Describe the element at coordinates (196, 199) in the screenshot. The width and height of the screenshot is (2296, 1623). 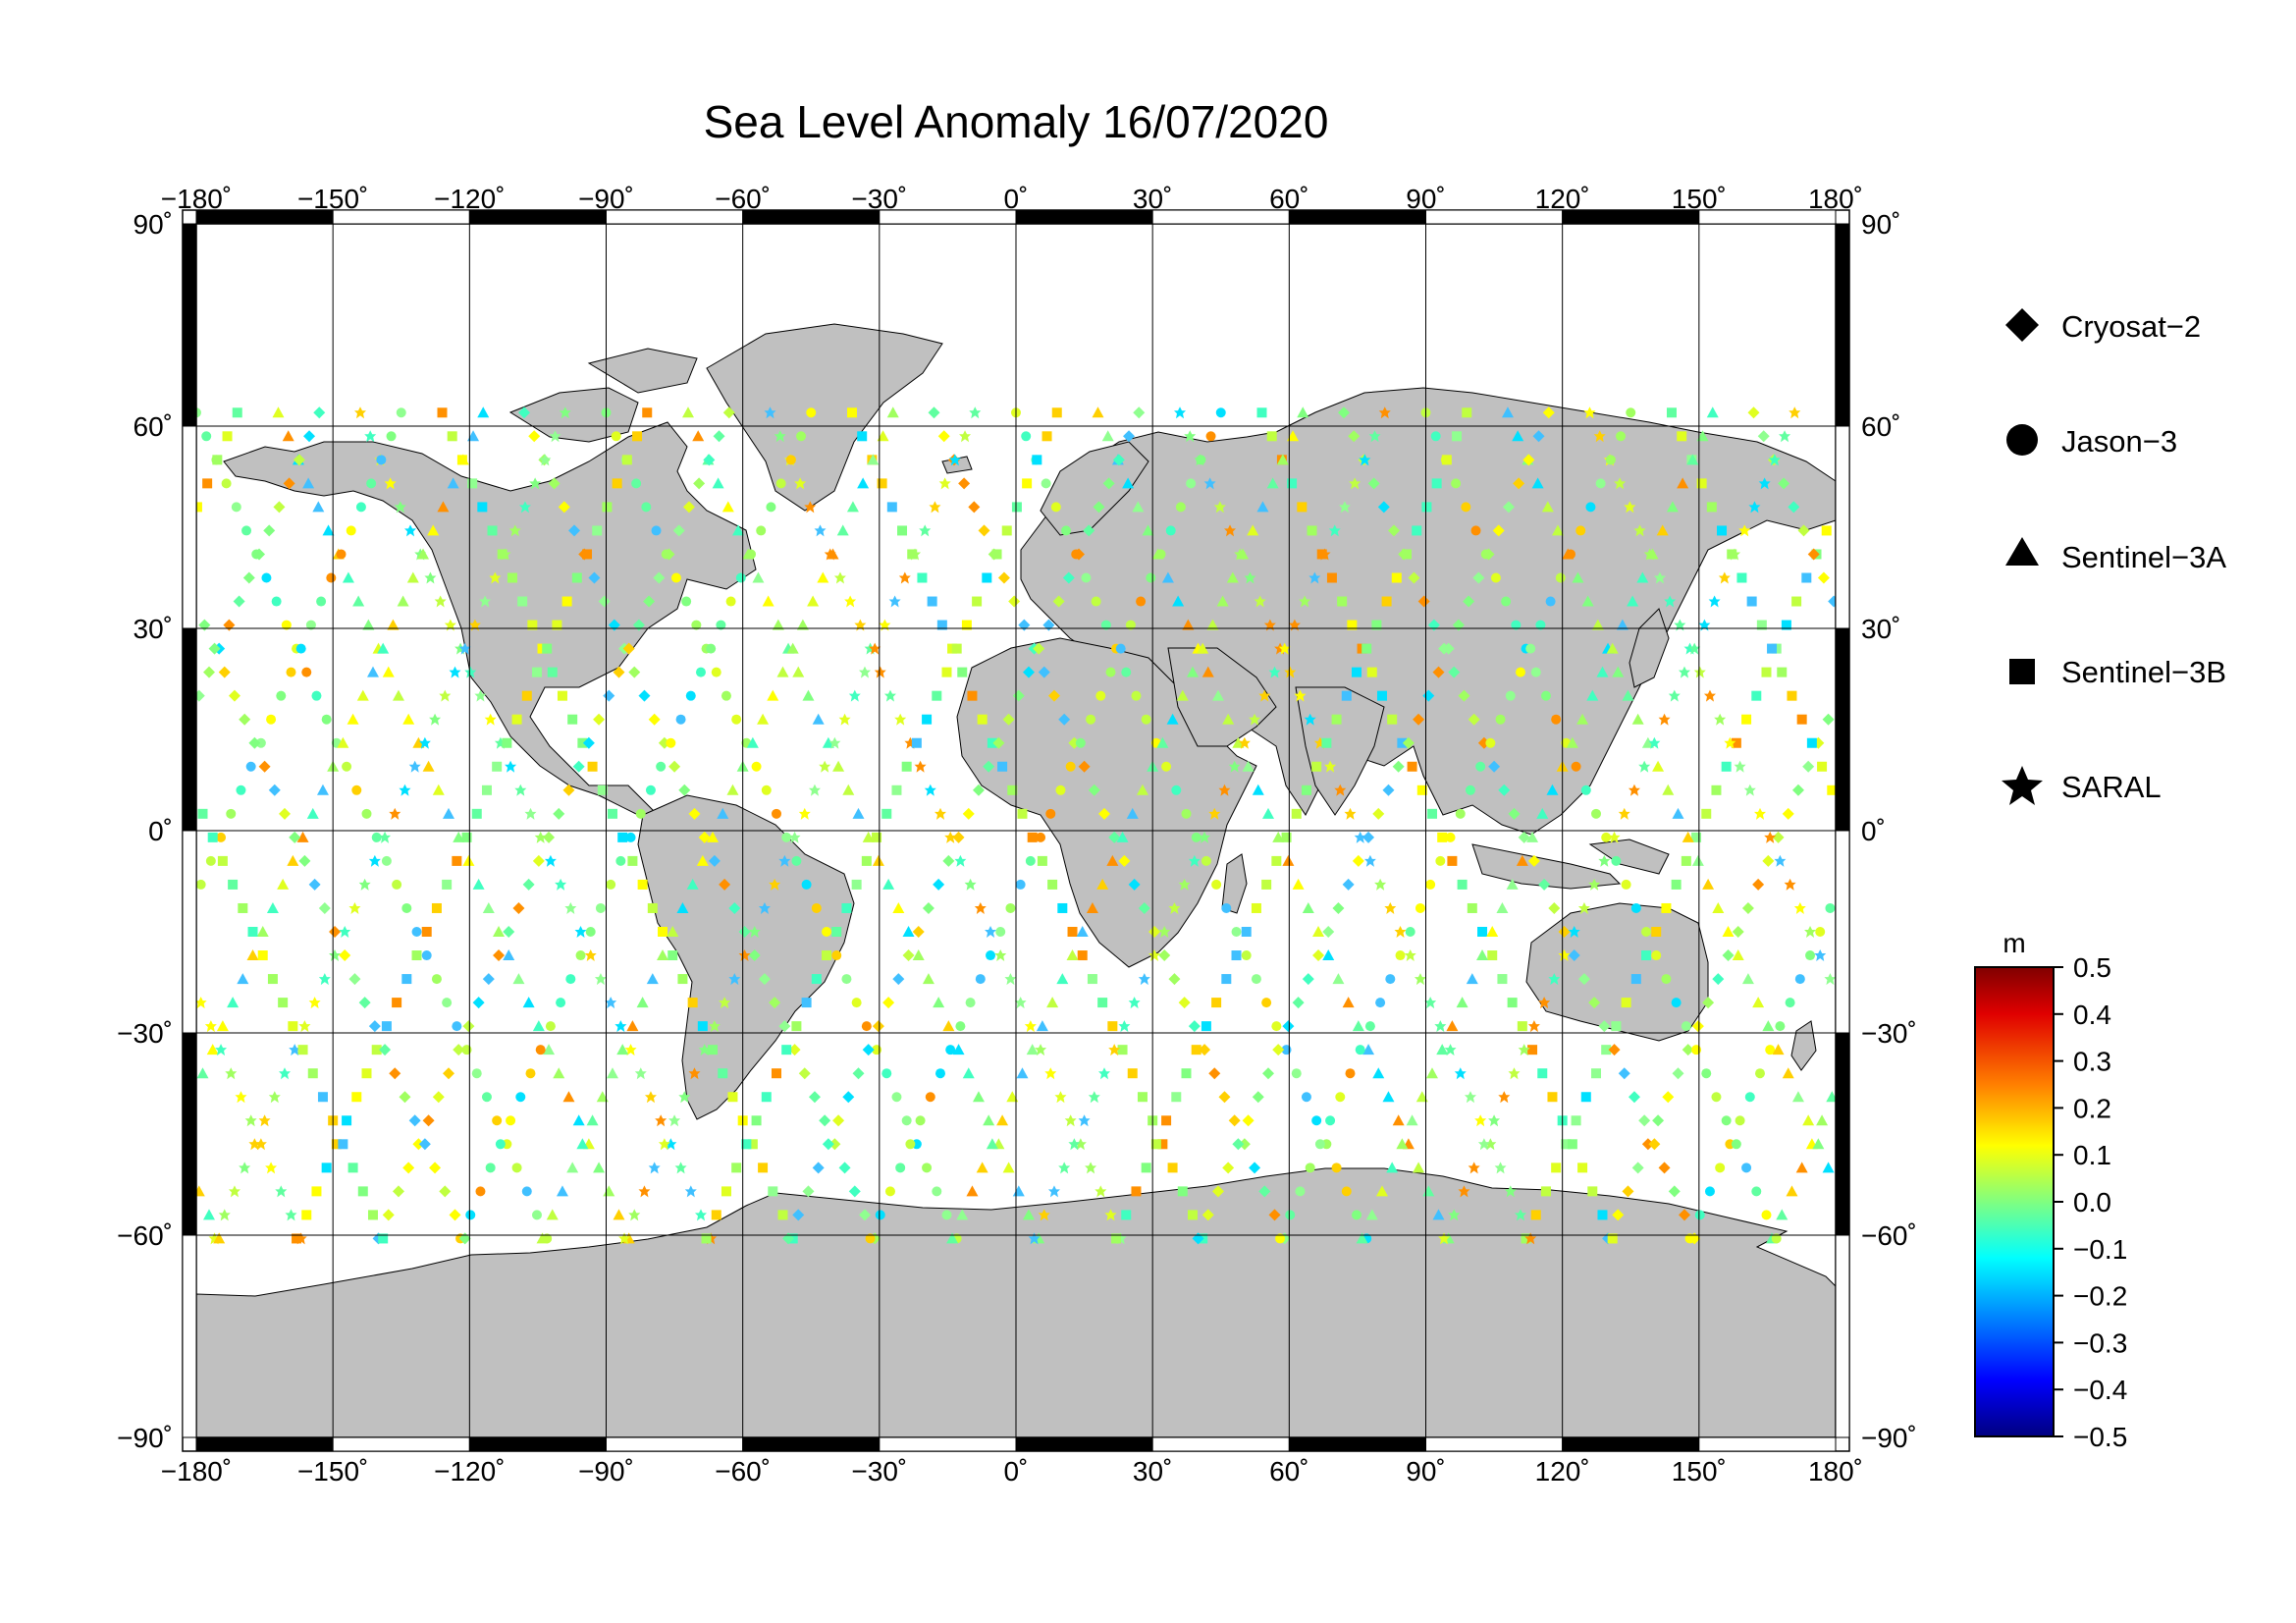
I see `lon-tick-label-top: −180˚` at that location.